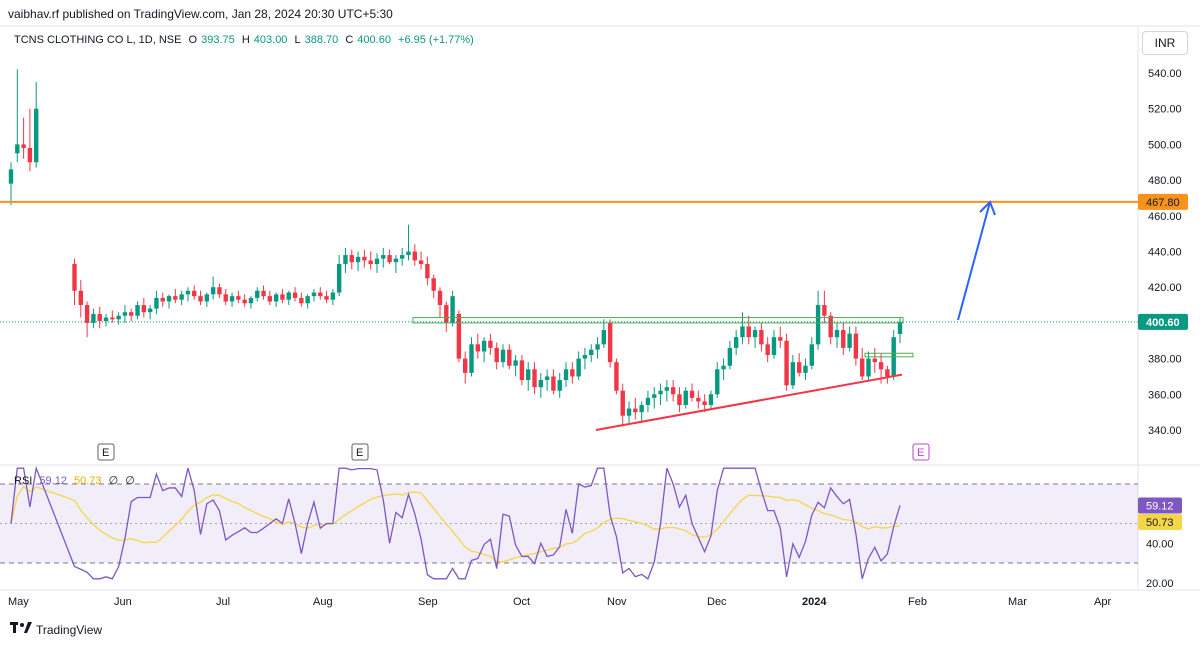  I want to click on price-tick-label: 340.00, so click(1165, 431).